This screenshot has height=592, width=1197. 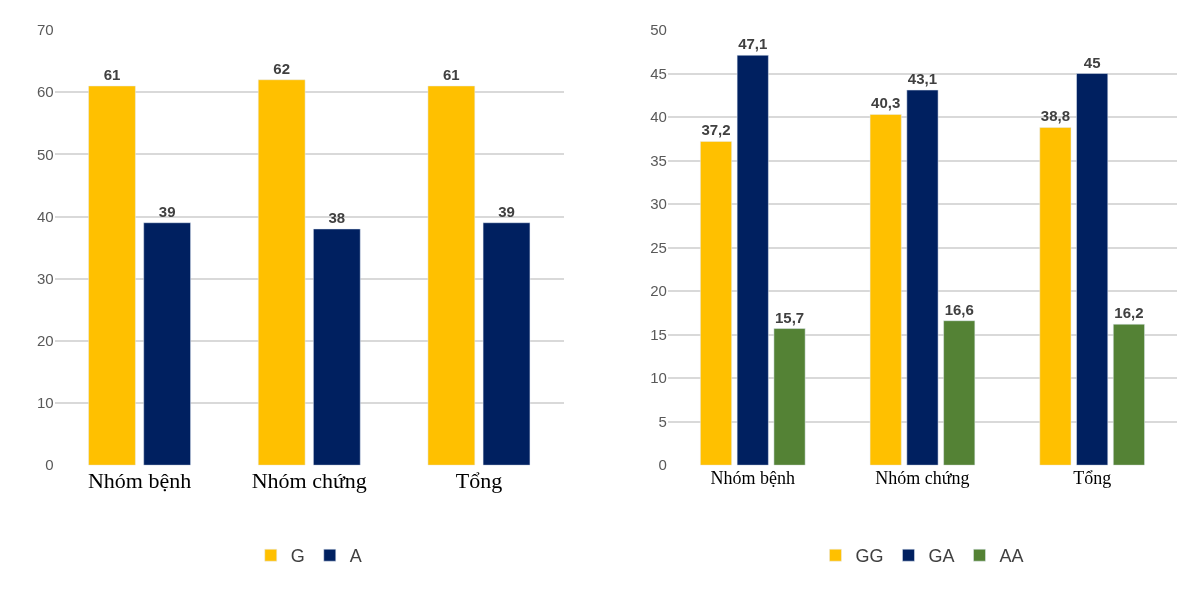 What do you see at coordinates (1092, 62) in the screenshot?
I see `data-label: 45` at bounding box center [1092, 62].